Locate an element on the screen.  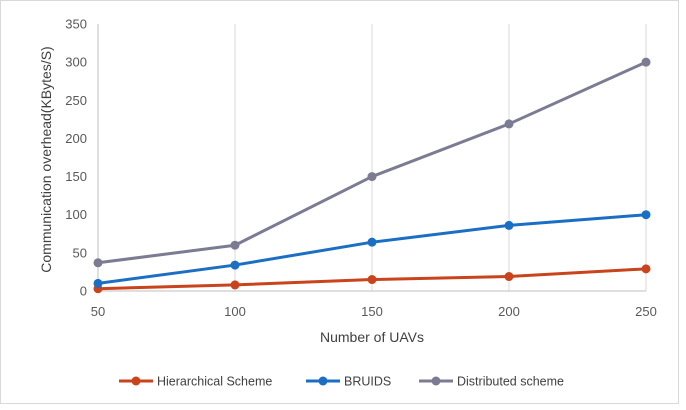
y-tick-label: 0 is located at coordinates (83, 291).